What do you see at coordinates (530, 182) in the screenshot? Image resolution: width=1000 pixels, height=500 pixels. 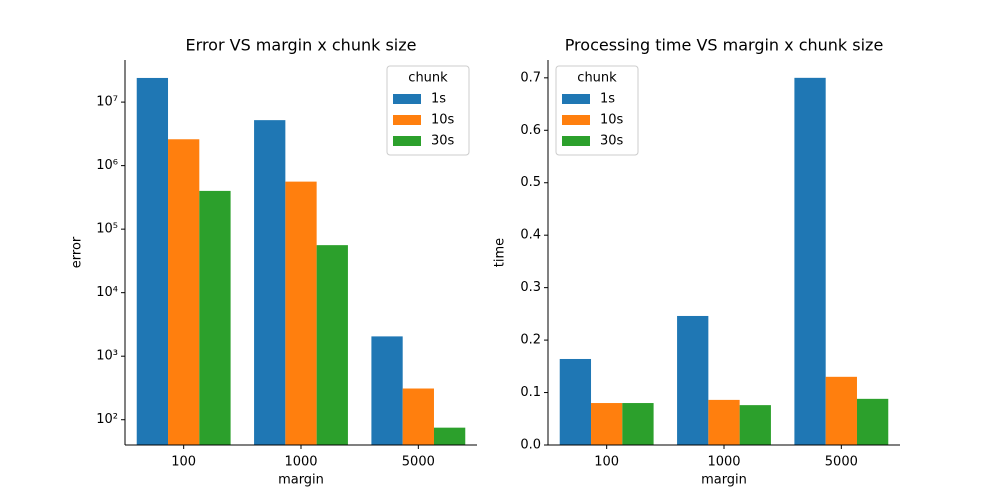 I see `y-tick-label: 0.5` at bounding box center [530, 182].